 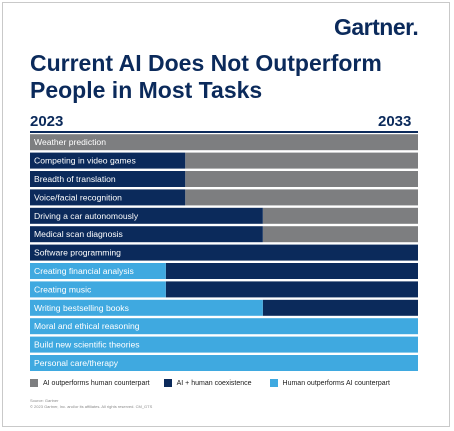 I want to click on bar-writing-bestselling-books-coexistence, so click(x=340, y=307).